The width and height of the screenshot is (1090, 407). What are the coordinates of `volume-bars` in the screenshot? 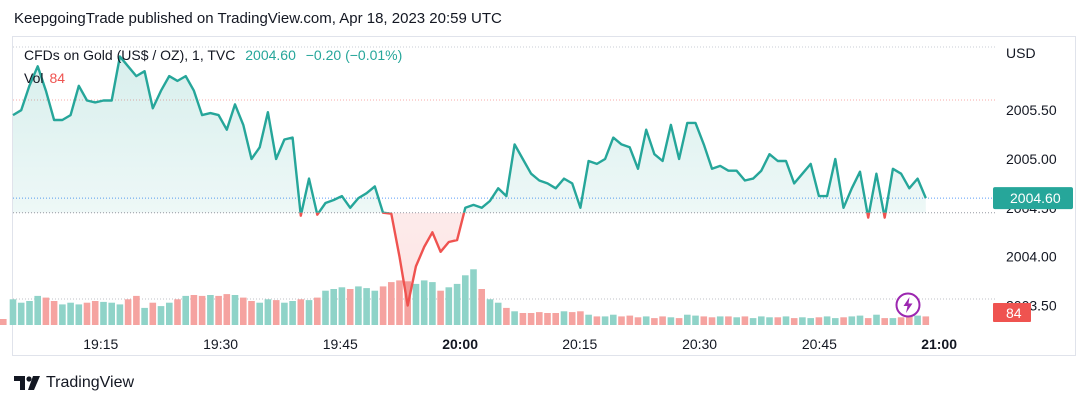 It's located at (465, 297).